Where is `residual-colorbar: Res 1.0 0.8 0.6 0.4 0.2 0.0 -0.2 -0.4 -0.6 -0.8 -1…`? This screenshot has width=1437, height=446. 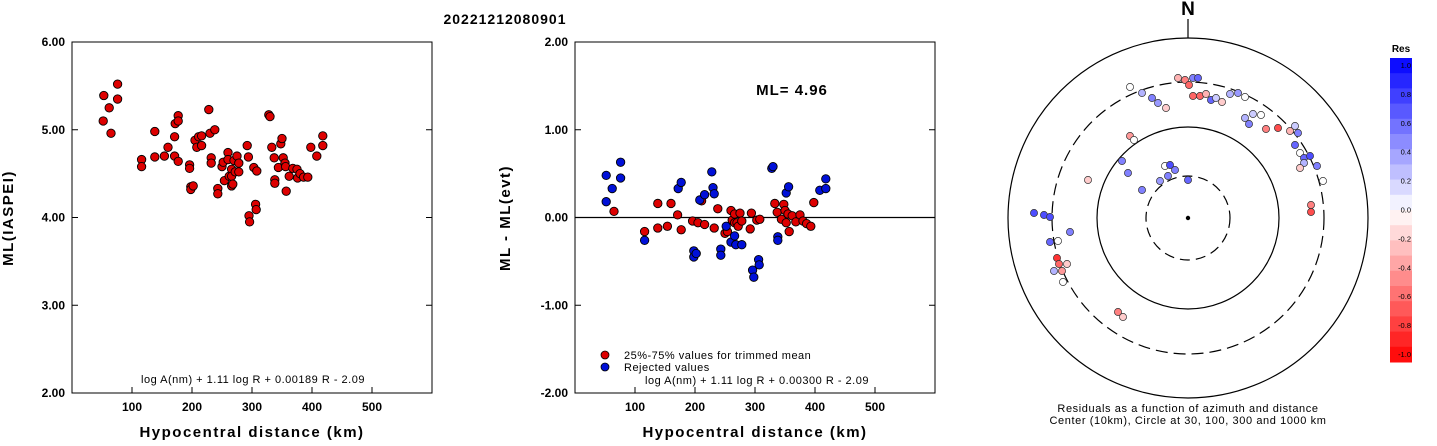 residual-colorbar: Res 1.0 0.8 0.6 0.4 0.2 0.0 -0.2 -0.4 -0.6 -0.8 -1… is located at coordinates (1401, 203).